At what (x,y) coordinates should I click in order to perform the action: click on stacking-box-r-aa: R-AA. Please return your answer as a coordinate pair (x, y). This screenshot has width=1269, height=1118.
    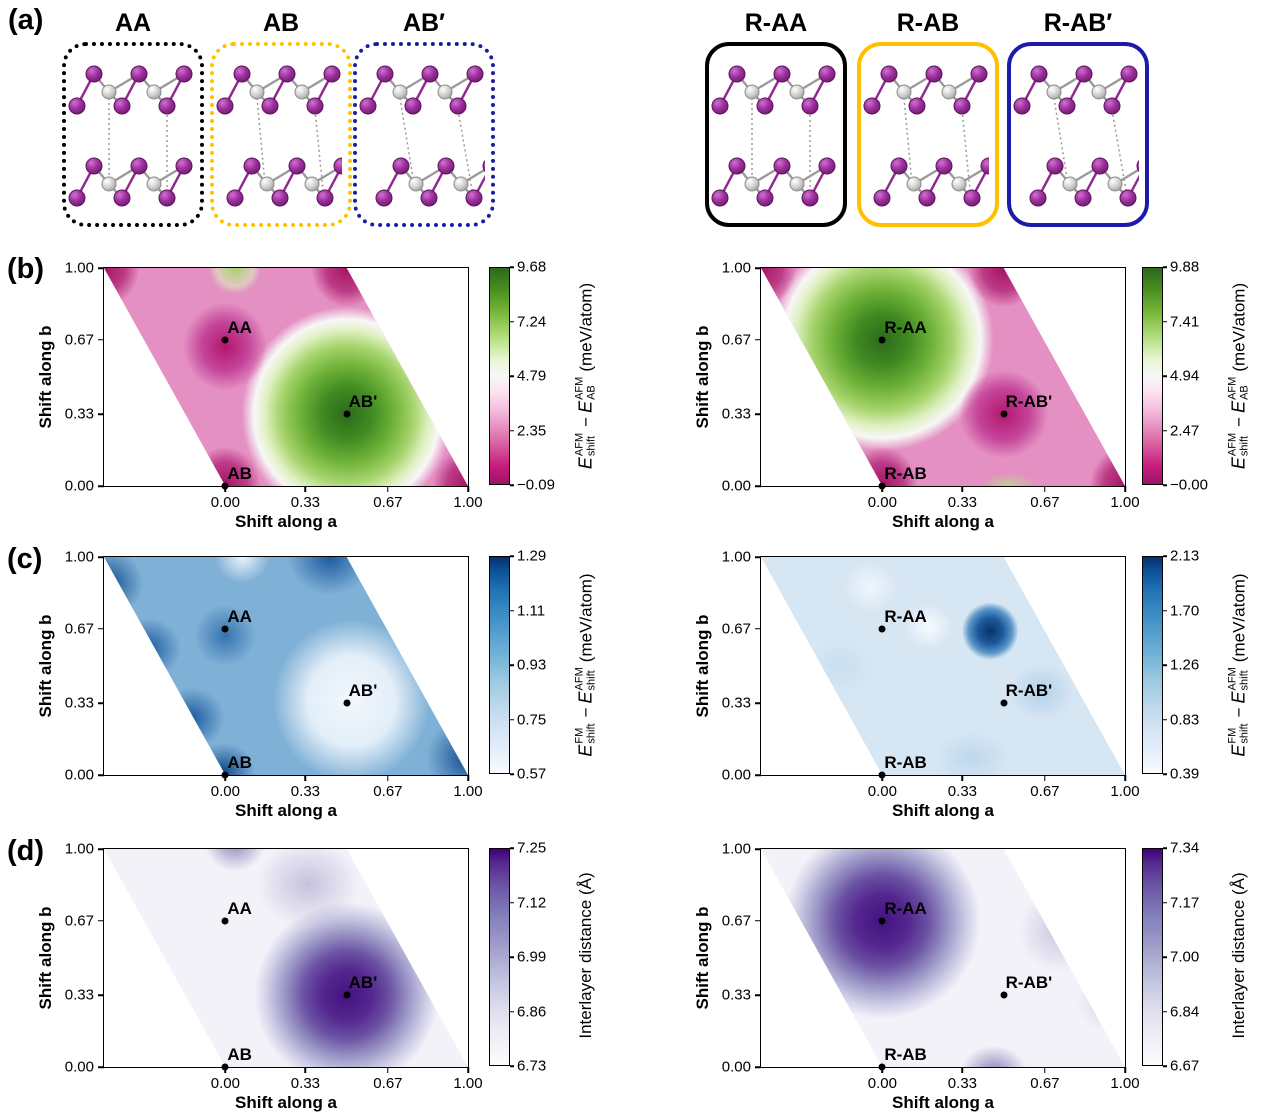
    Looking at the image, I should click on (776, 118).